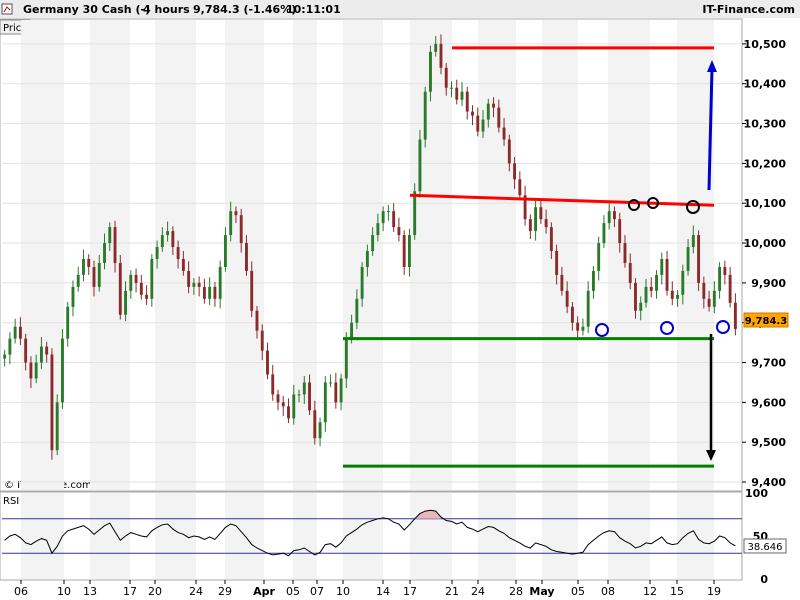  Describe the element at coordinates (768, 363) in the screenshot. I see `price-tick-label: 9,700` at that location.